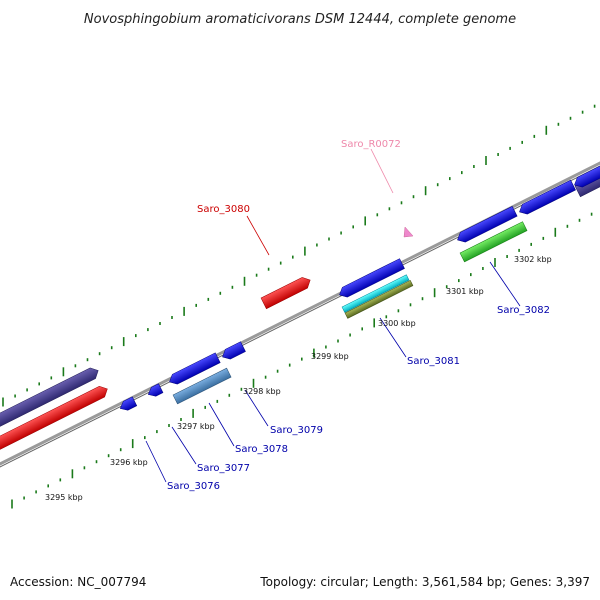 This screenshot has width=600, height=600. I want to click on rna-saro-r0072, so click(408, 232).